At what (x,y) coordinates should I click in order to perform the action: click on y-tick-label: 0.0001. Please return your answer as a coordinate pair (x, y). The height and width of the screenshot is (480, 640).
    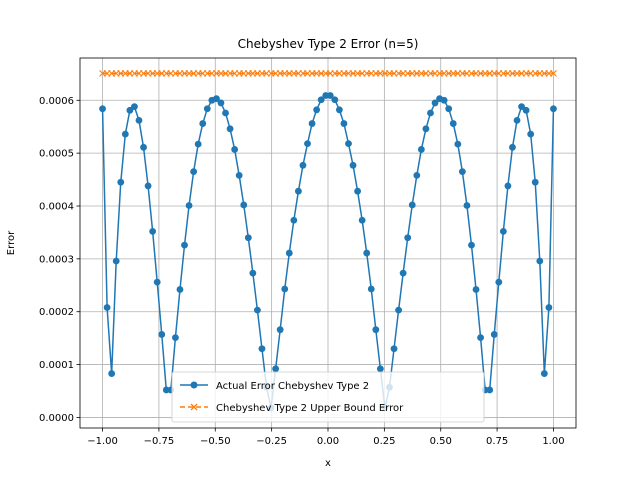
    Looking at the image, I should click on (56, 365).